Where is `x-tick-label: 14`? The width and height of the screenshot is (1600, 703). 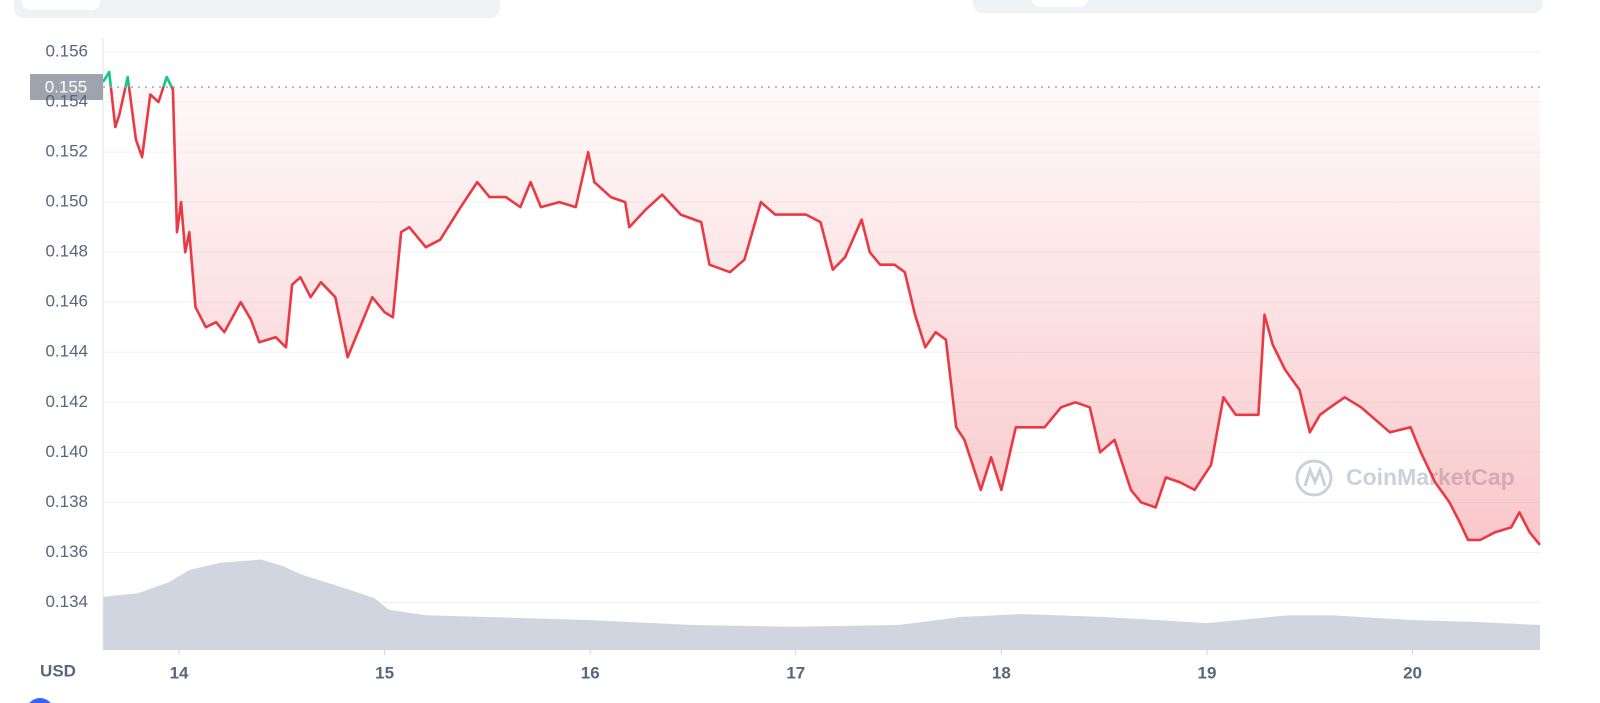 x-tick-label: 14 is located at coordinates (179, 672).